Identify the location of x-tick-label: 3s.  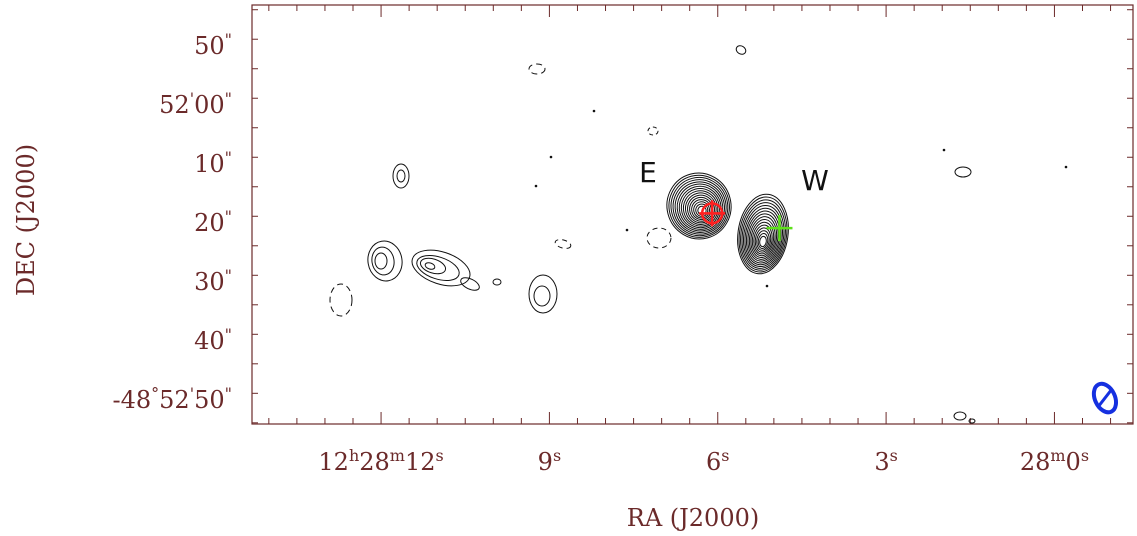
(886, 461).